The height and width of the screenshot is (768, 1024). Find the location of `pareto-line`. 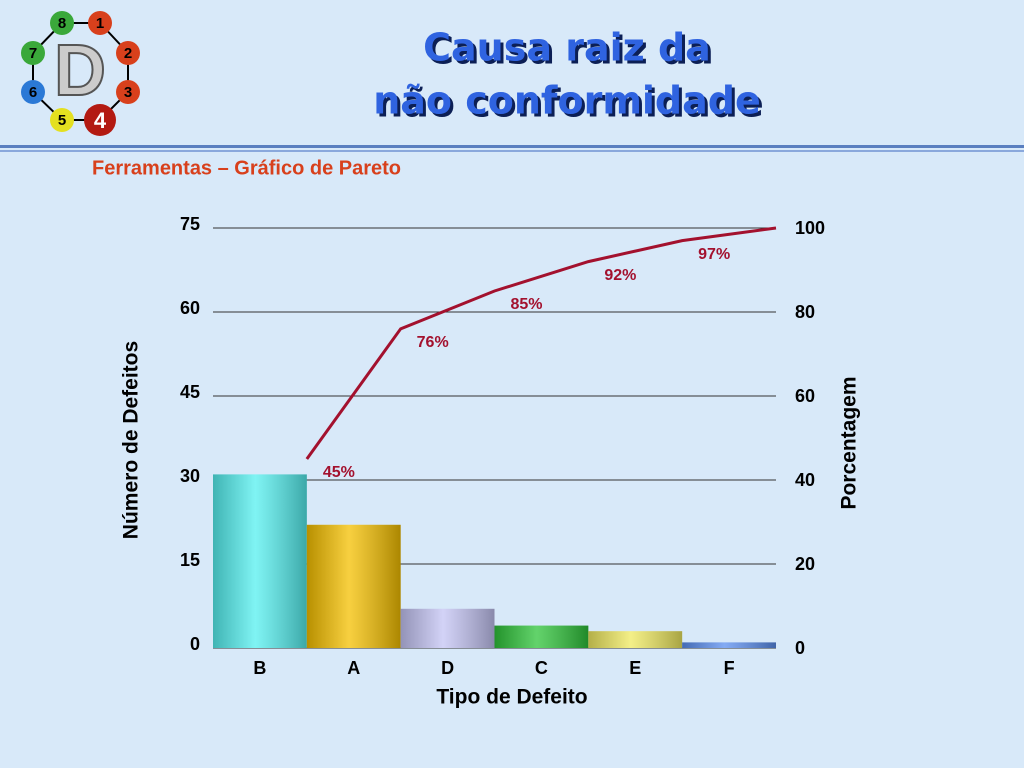

pareto-line is located at coordinates (541, 343).